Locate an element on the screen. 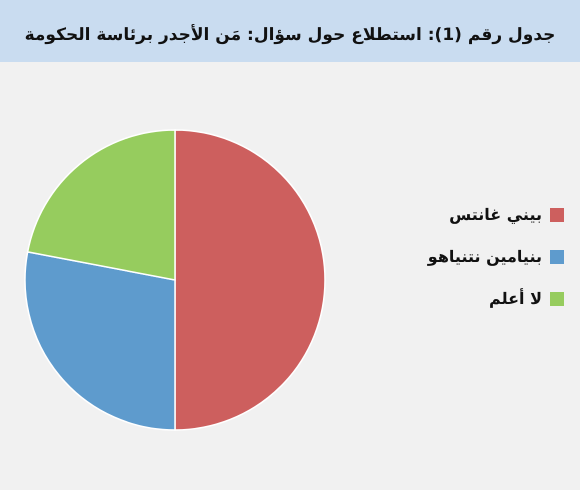 This screenshot has height=490, width=580. legend-label: بنيامين نتنياهو is located at coordinates (484, 256).